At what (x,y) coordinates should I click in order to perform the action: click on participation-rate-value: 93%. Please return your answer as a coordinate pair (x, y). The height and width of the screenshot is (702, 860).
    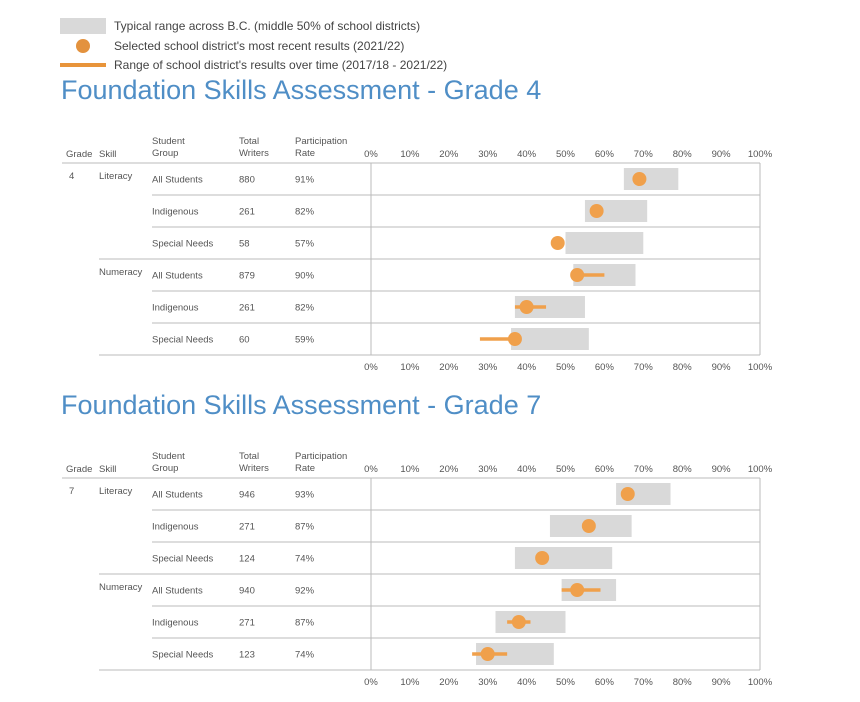
    Looking at the image, I should click on (305, 495).